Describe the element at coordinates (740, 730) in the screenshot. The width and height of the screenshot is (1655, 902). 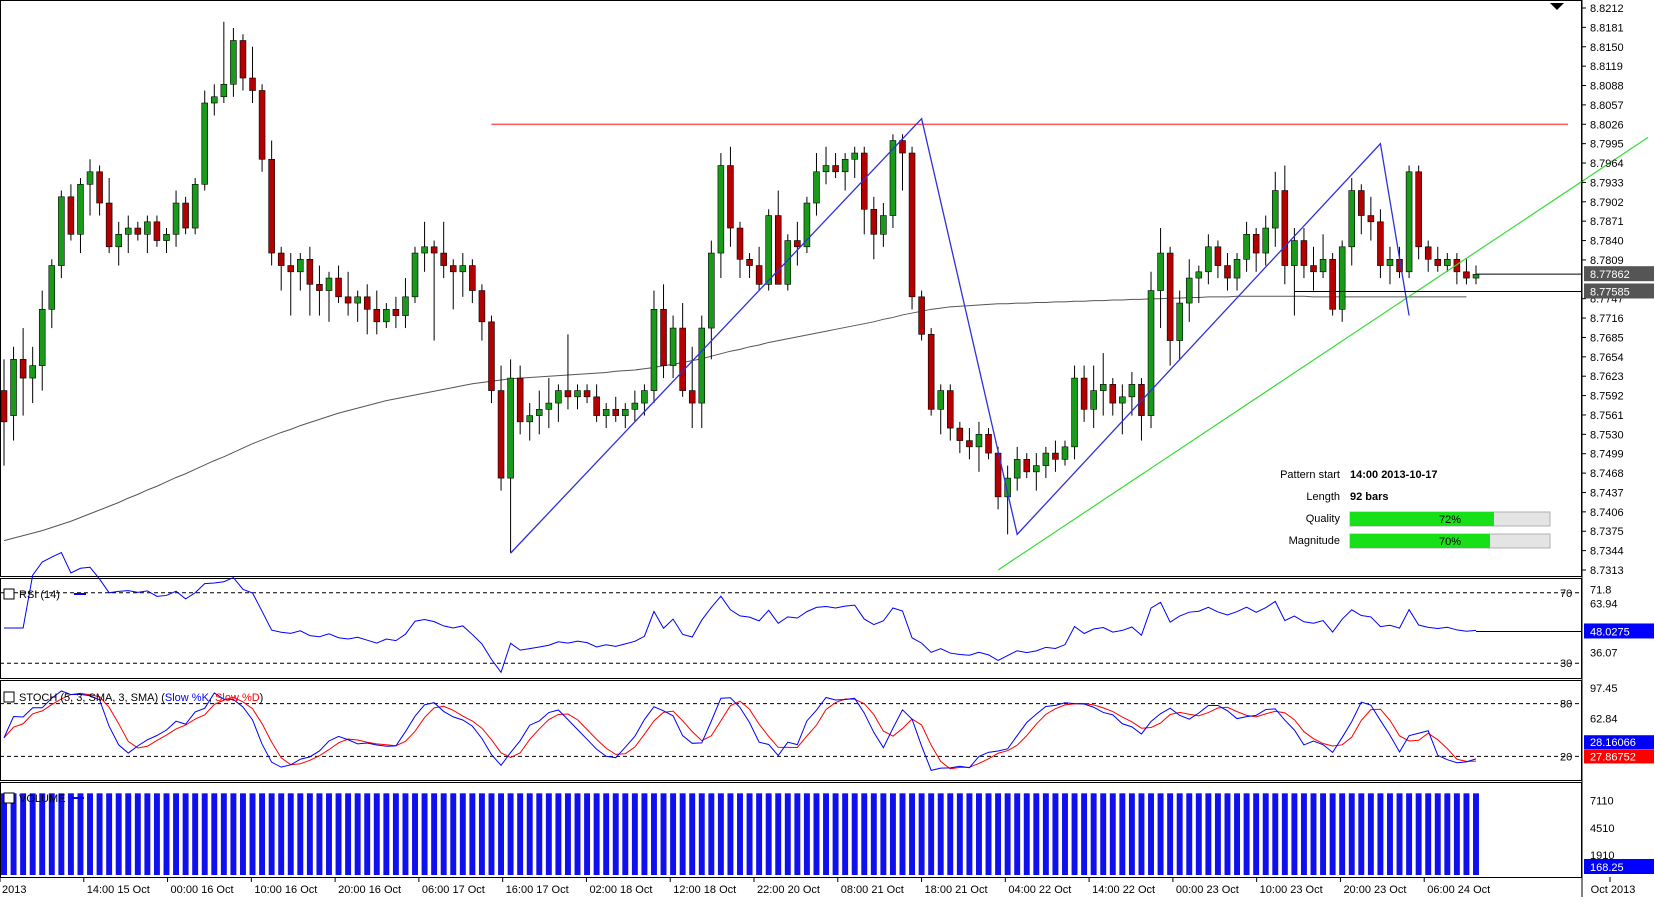
I see `stoch-k-line` at that location.